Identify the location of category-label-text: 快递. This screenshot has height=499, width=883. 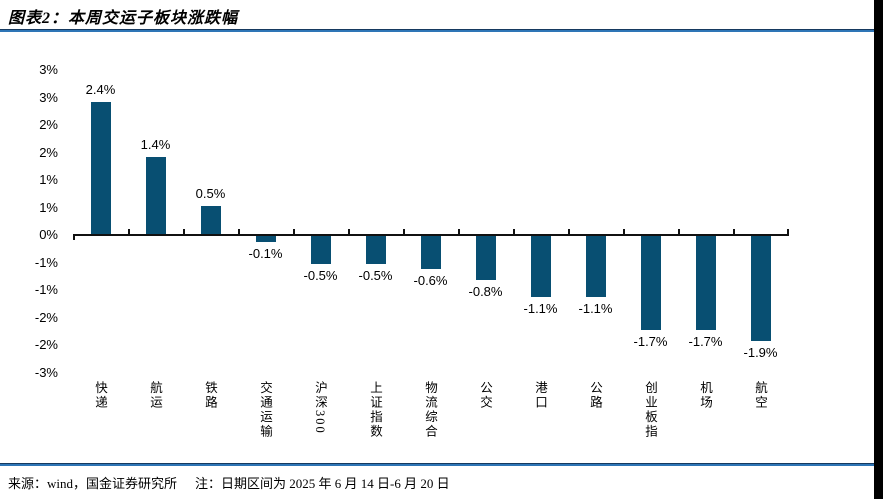
(100, 395).